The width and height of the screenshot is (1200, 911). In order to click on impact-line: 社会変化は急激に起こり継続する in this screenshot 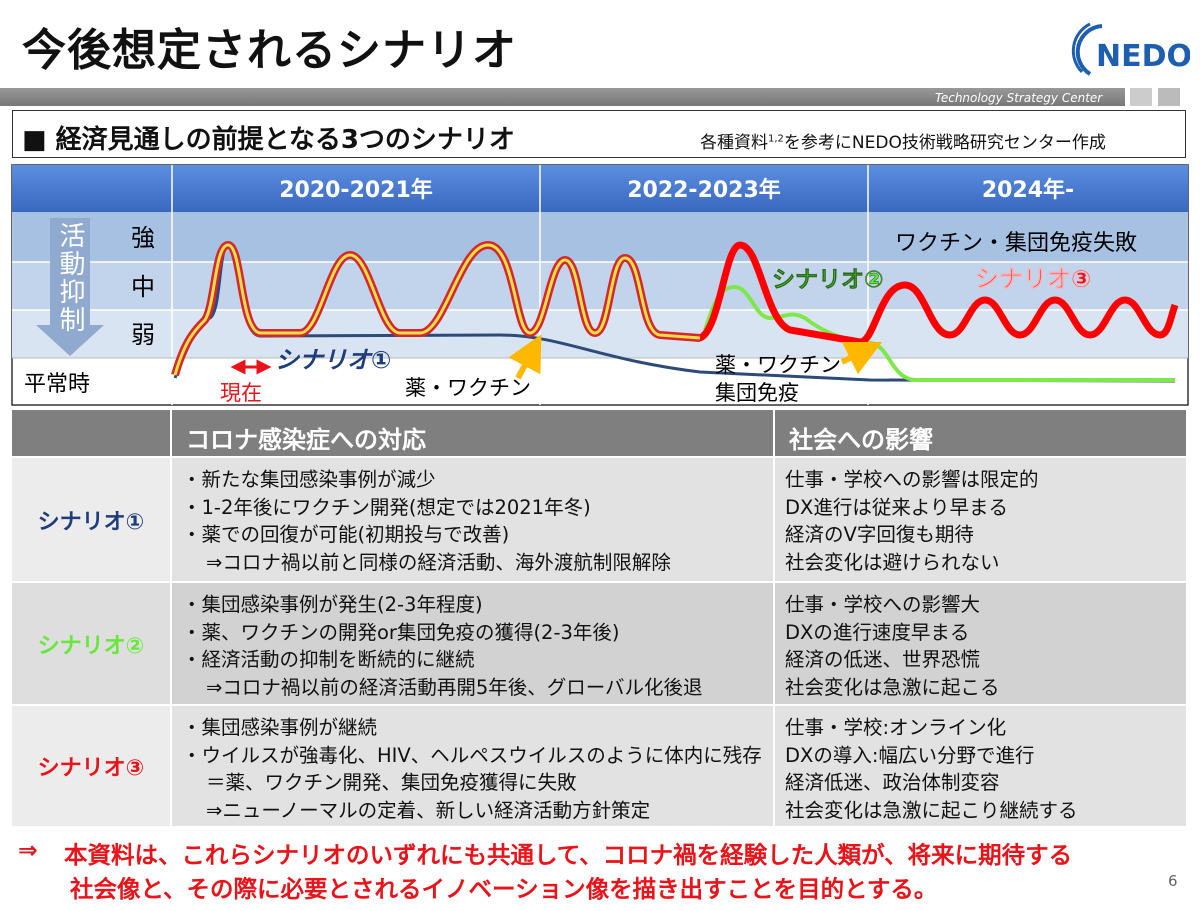, I will do `click(931, 810)`.